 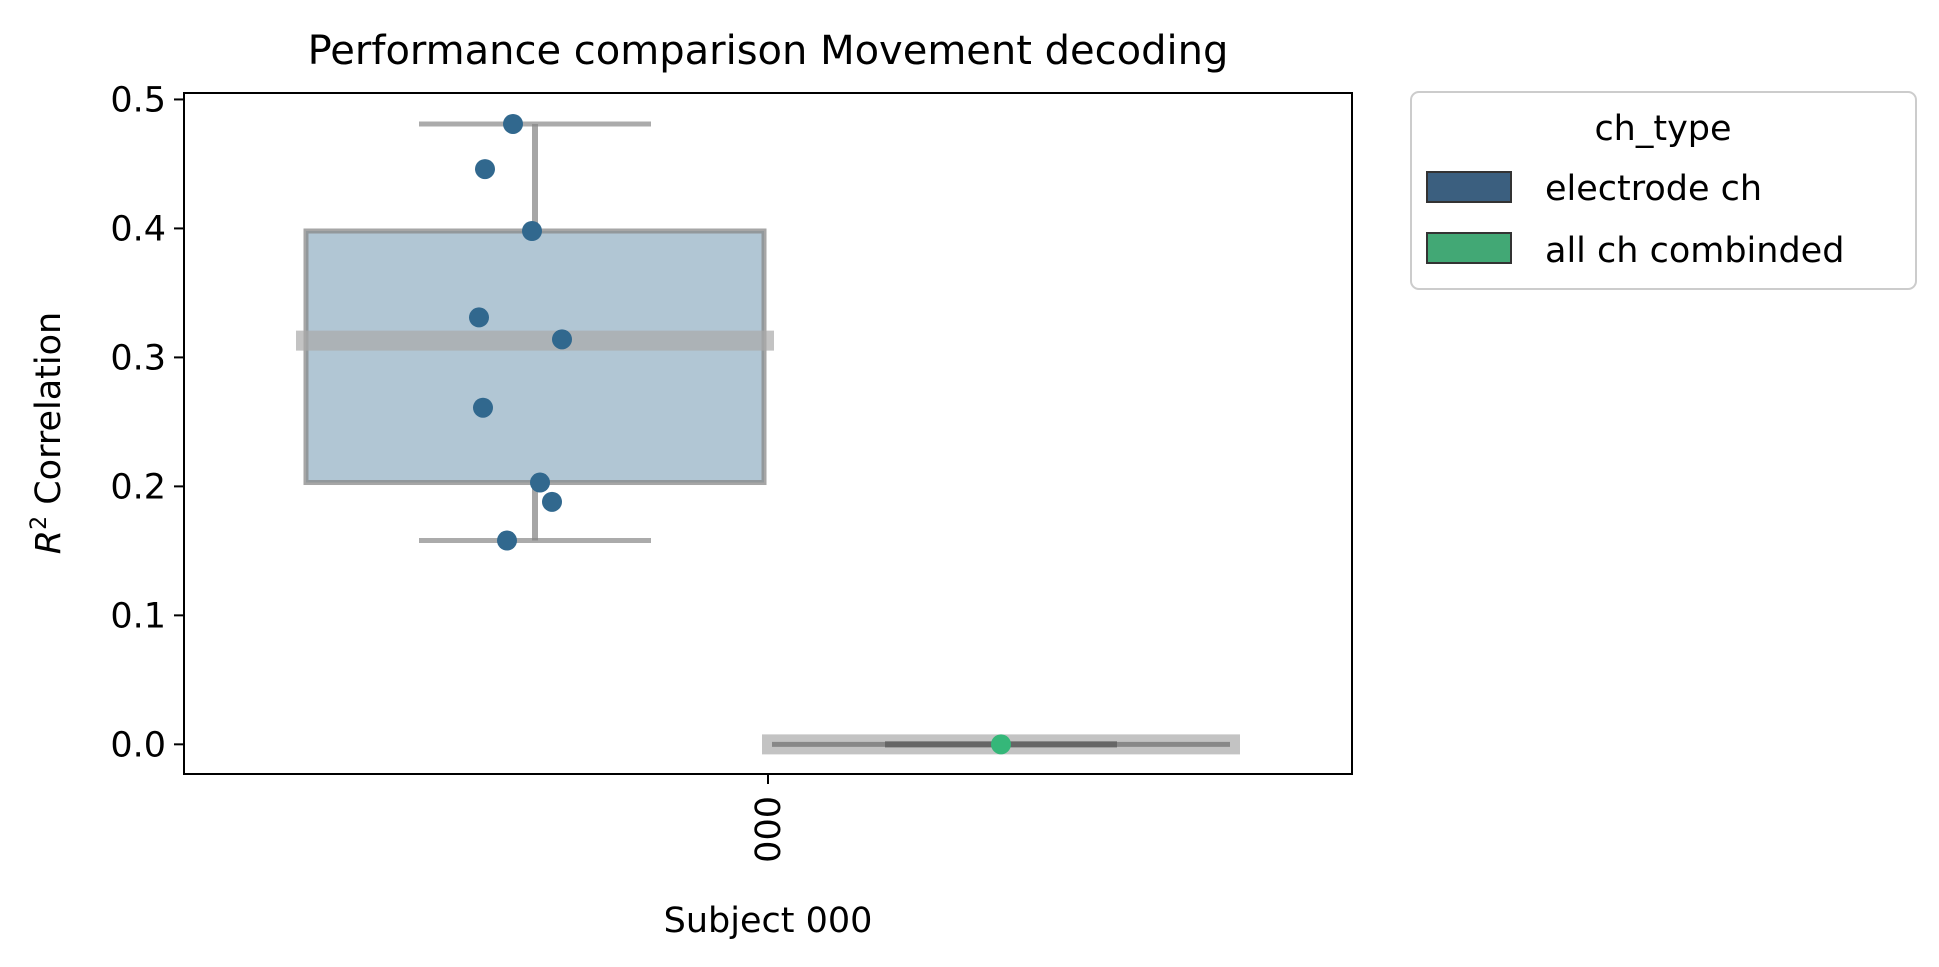 What do you see at coordinates (535, 357) in the screenshot?
I see `box-iqr` at bounding box center [535, 357].